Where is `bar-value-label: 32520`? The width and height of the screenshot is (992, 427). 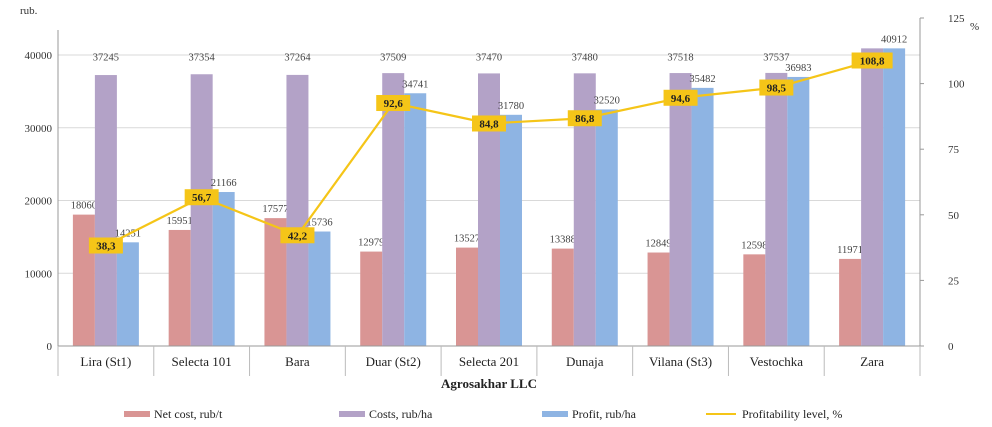 bar-value-label: 32520 is located at coordinates (607, 100).